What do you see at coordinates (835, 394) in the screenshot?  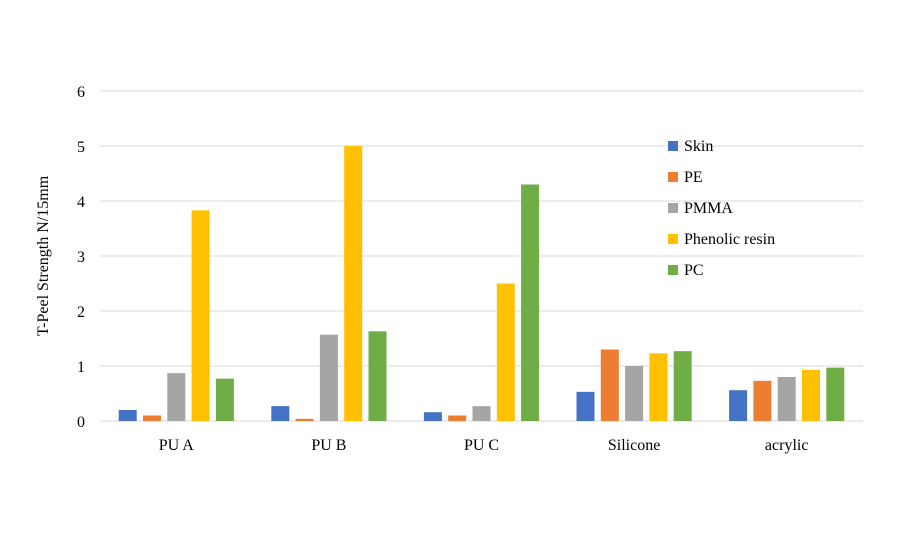 I see `bar-pc-acrylic` at bounding box center [835, 394].